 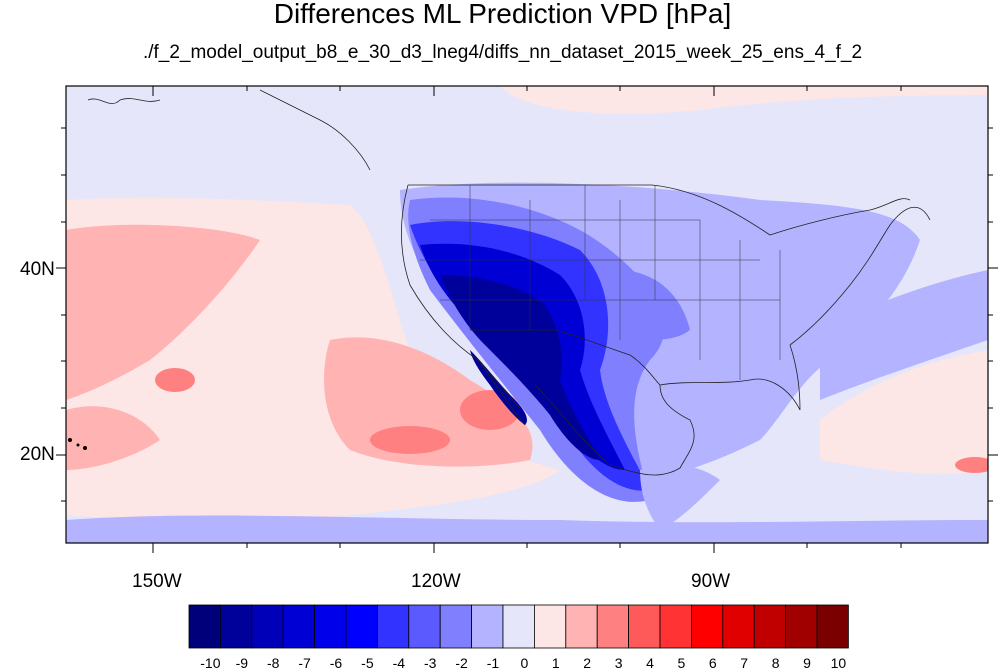 I want to click on colorbar-label: 5, so click(x=681, y=663).